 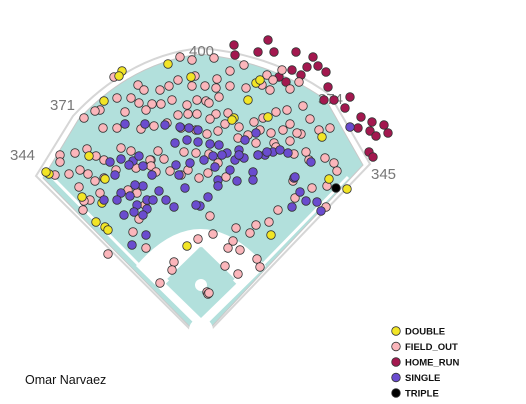 I want to click on legend-marker-double, so click(x=396, y=331).